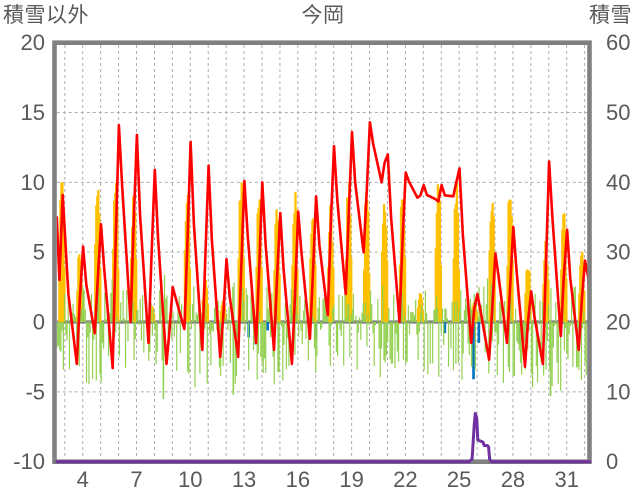  What do you see at coordinates (39, 322) in the screenshot?
I see `y-left-tick: 0` at bounding box center [39, 322].